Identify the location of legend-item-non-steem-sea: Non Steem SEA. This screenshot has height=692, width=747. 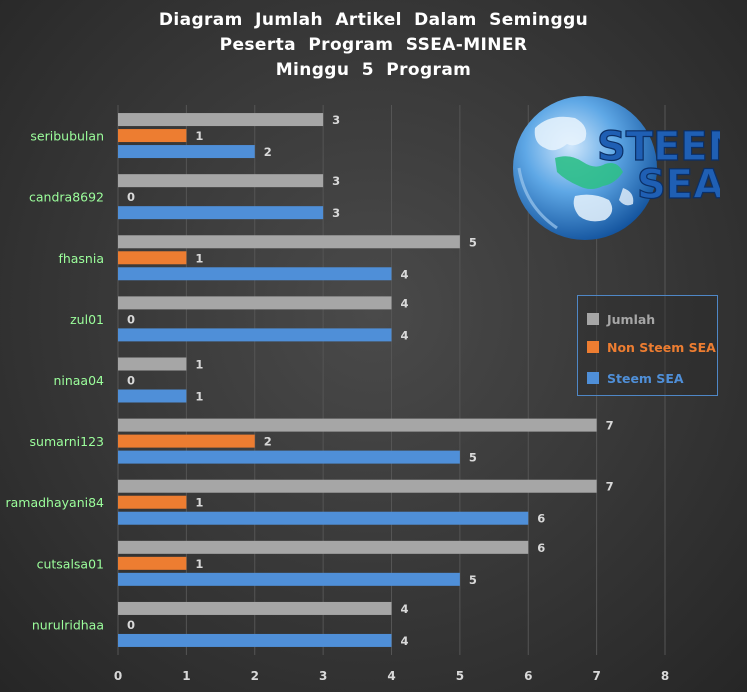
(651, 347).